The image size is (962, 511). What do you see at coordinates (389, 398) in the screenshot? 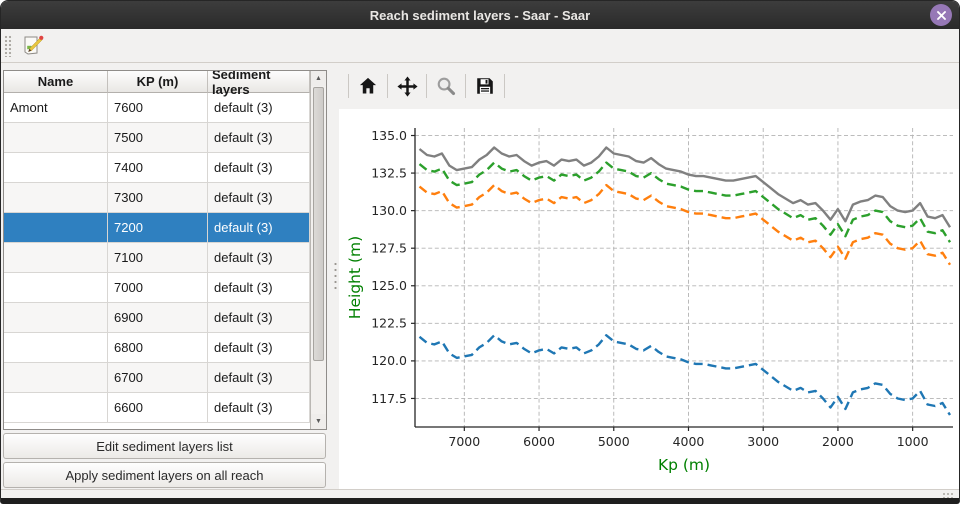
I see `svg-text: 117.5` at bounding box center [389, 398].